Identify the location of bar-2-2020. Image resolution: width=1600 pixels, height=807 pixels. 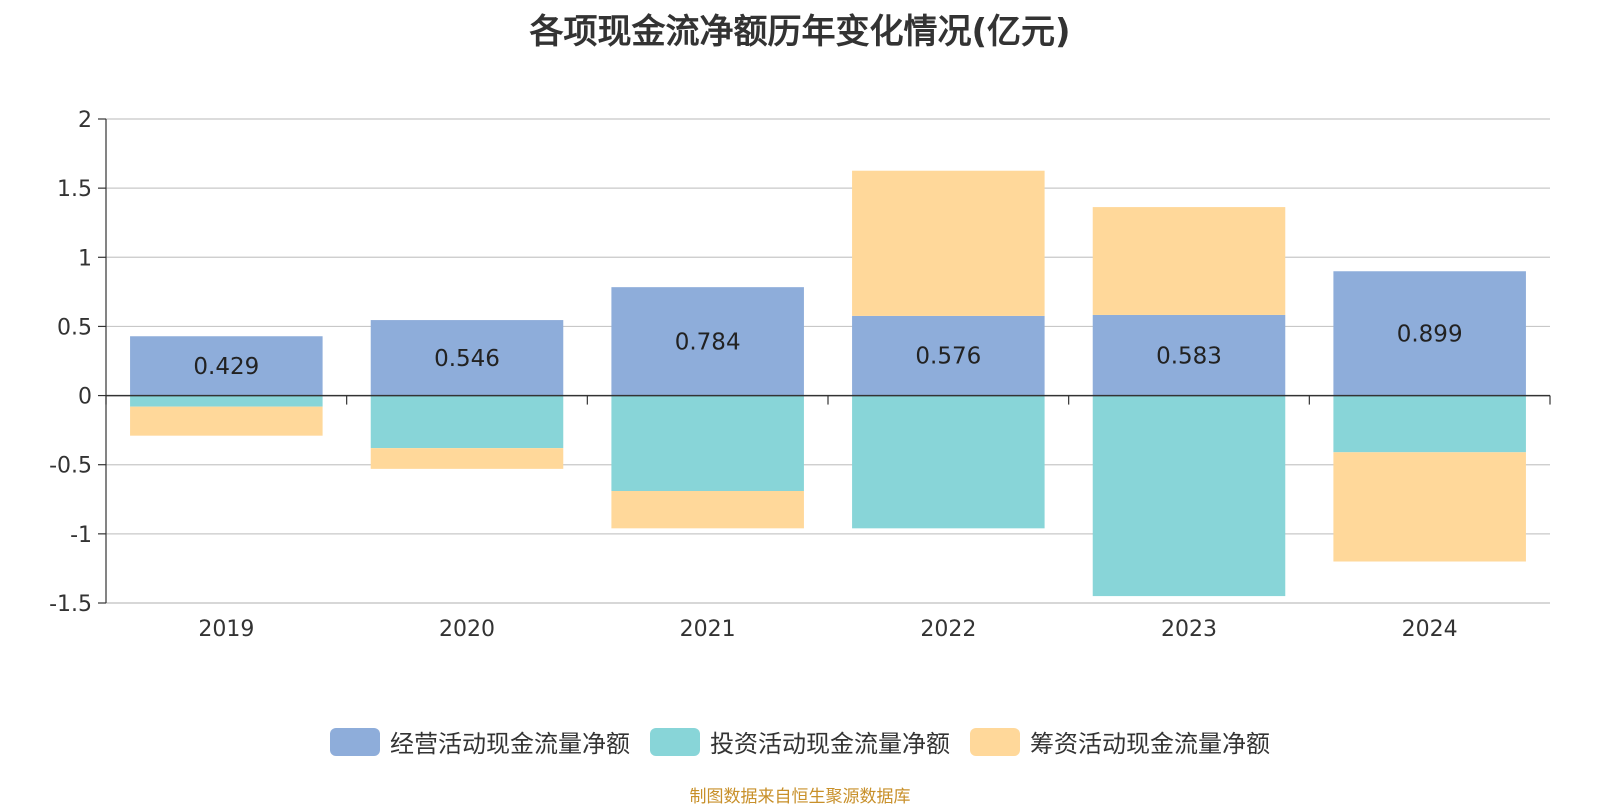
(467, 458).